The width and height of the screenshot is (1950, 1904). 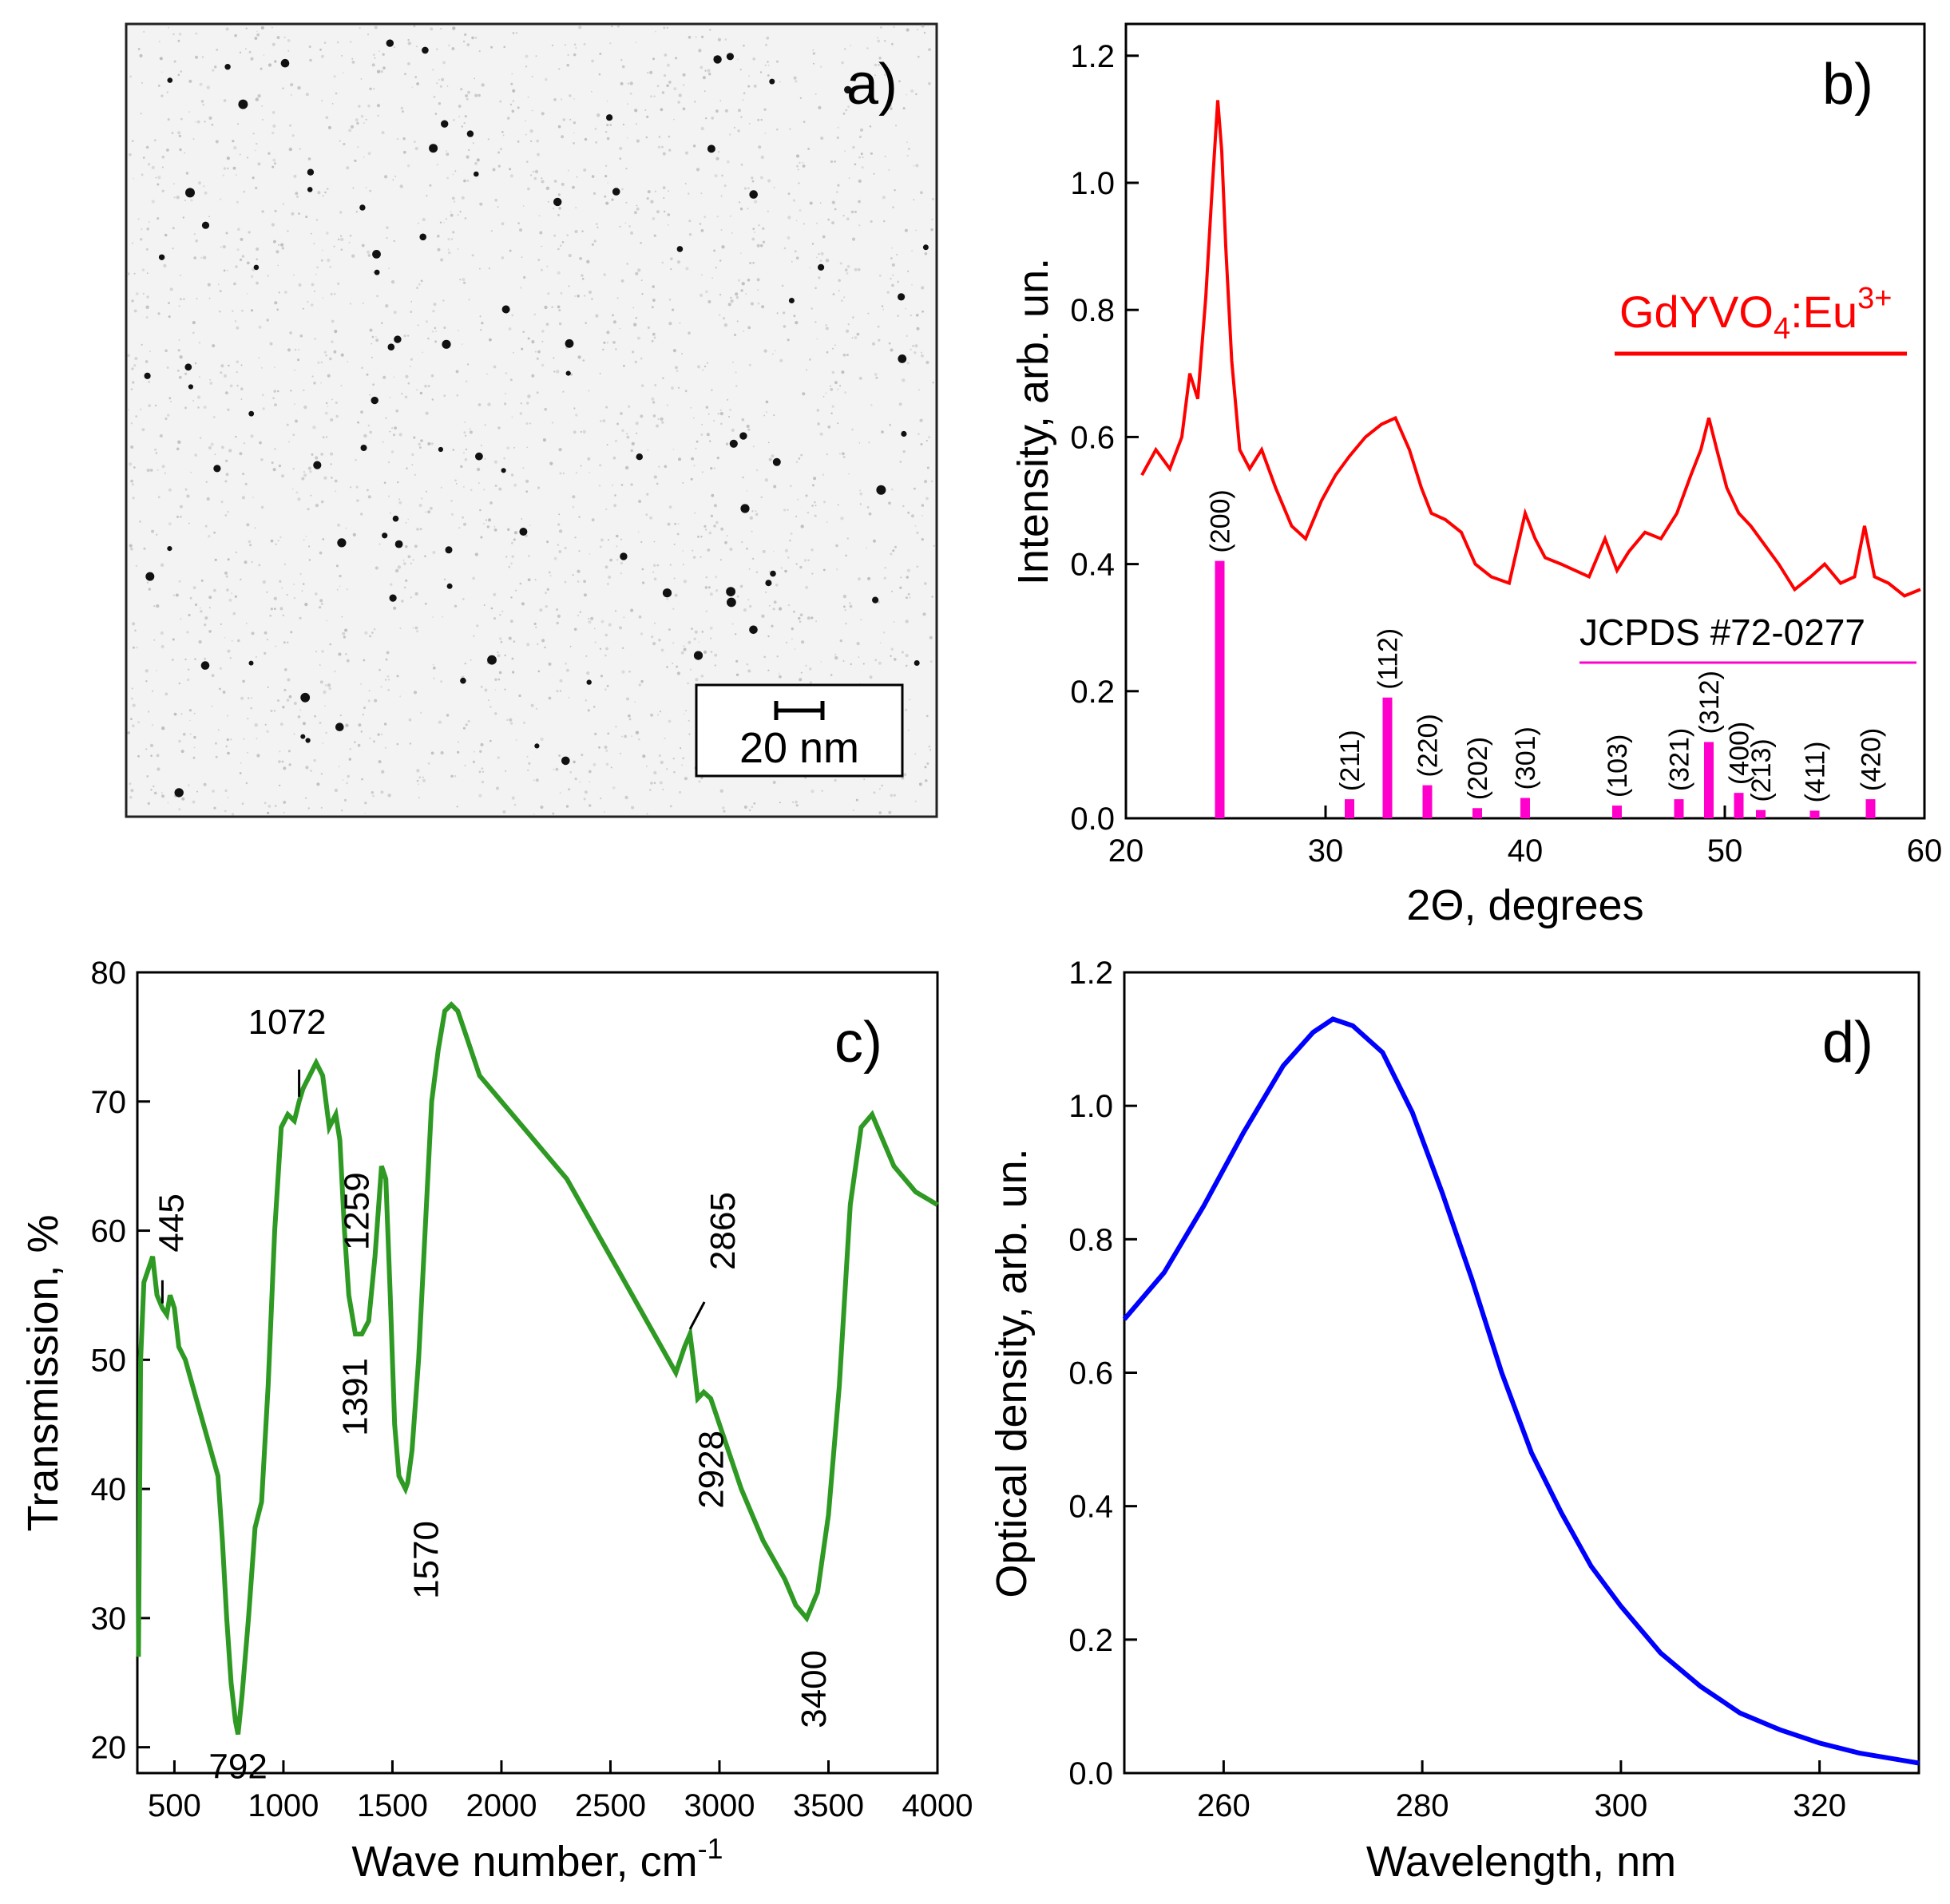 I want to click on d-x-tick-label: 320, so click(x=1819, y=1805).